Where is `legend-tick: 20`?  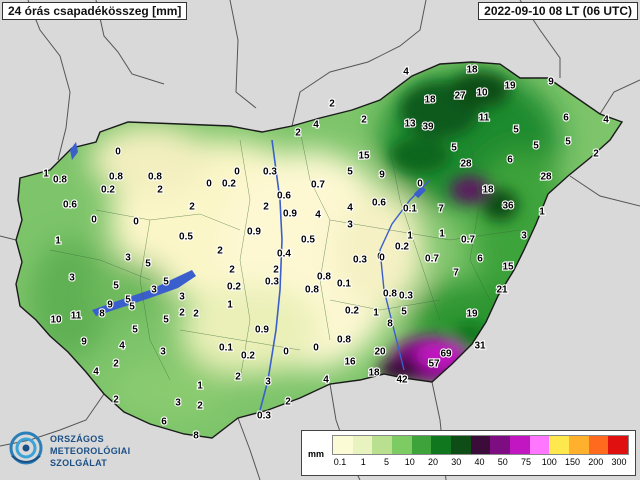 legend-tick: 20 is located at coordinates (433, 462).